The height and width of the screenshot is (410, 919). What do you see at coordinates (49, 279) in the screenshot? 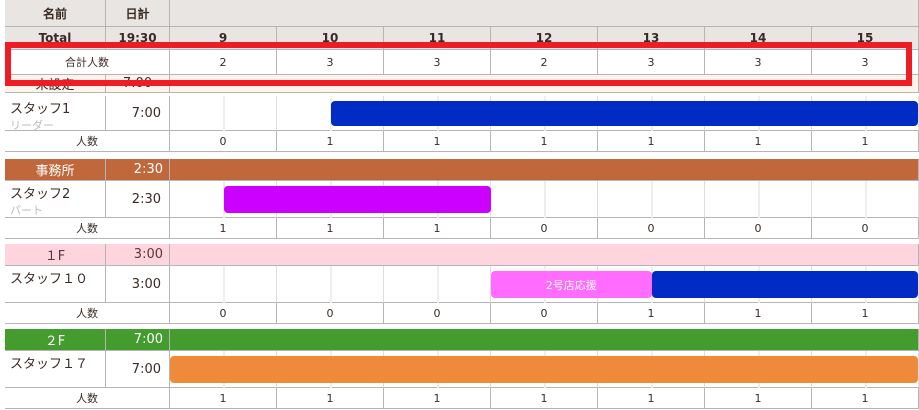
I see `staff-name: スタッフ１０` at bounding box center [49, 279].